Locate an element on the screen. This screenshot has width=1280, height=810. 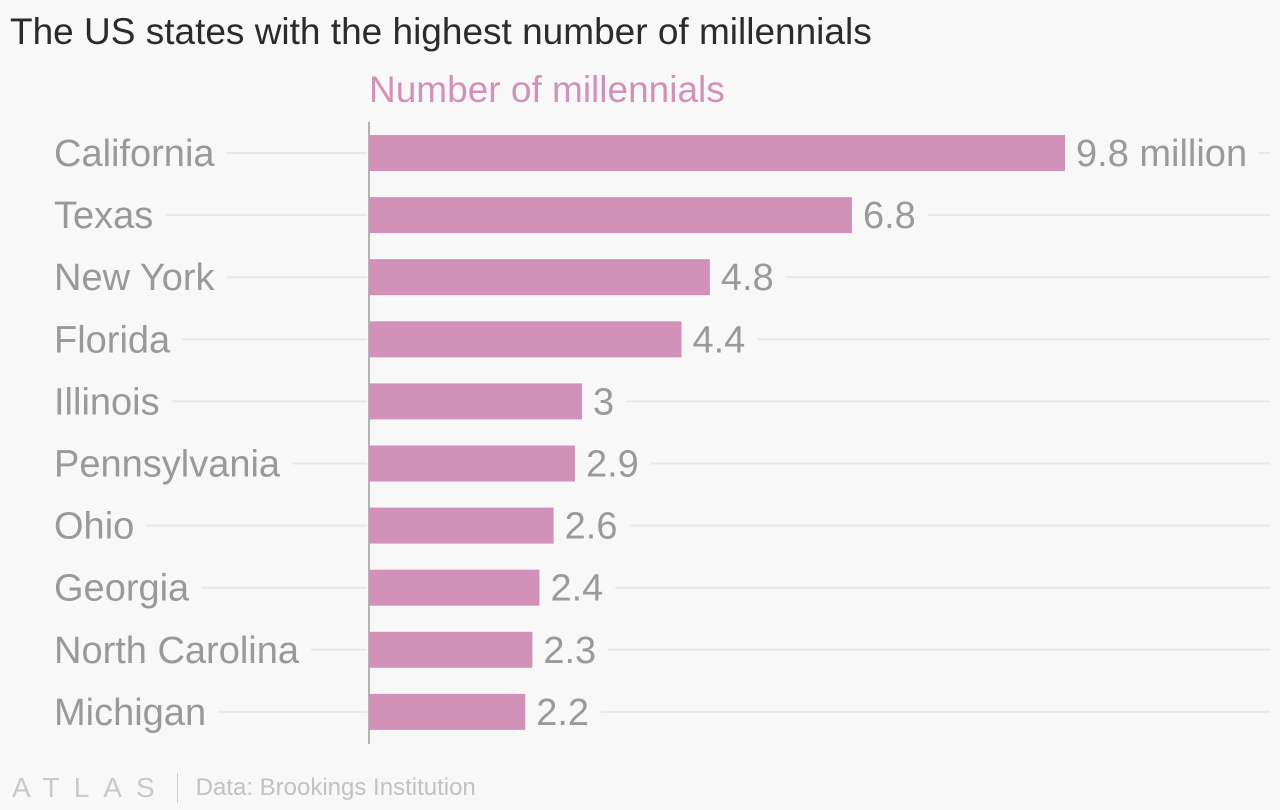
value-label: 2.2 is located at coordinates (562, 713).